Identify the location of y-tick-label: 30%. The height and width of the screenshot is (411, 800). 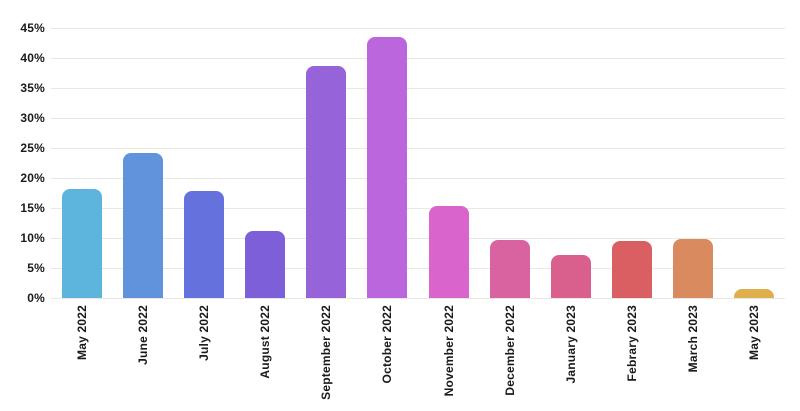
(32, 118).